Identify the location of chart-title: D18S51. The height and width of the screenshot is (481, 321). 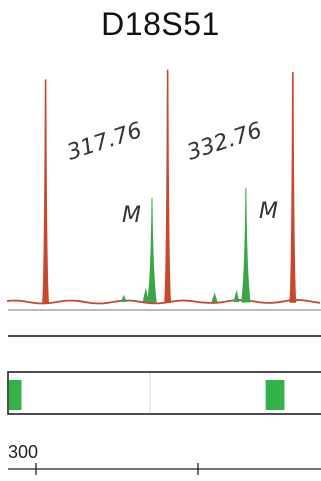
(160, 24).